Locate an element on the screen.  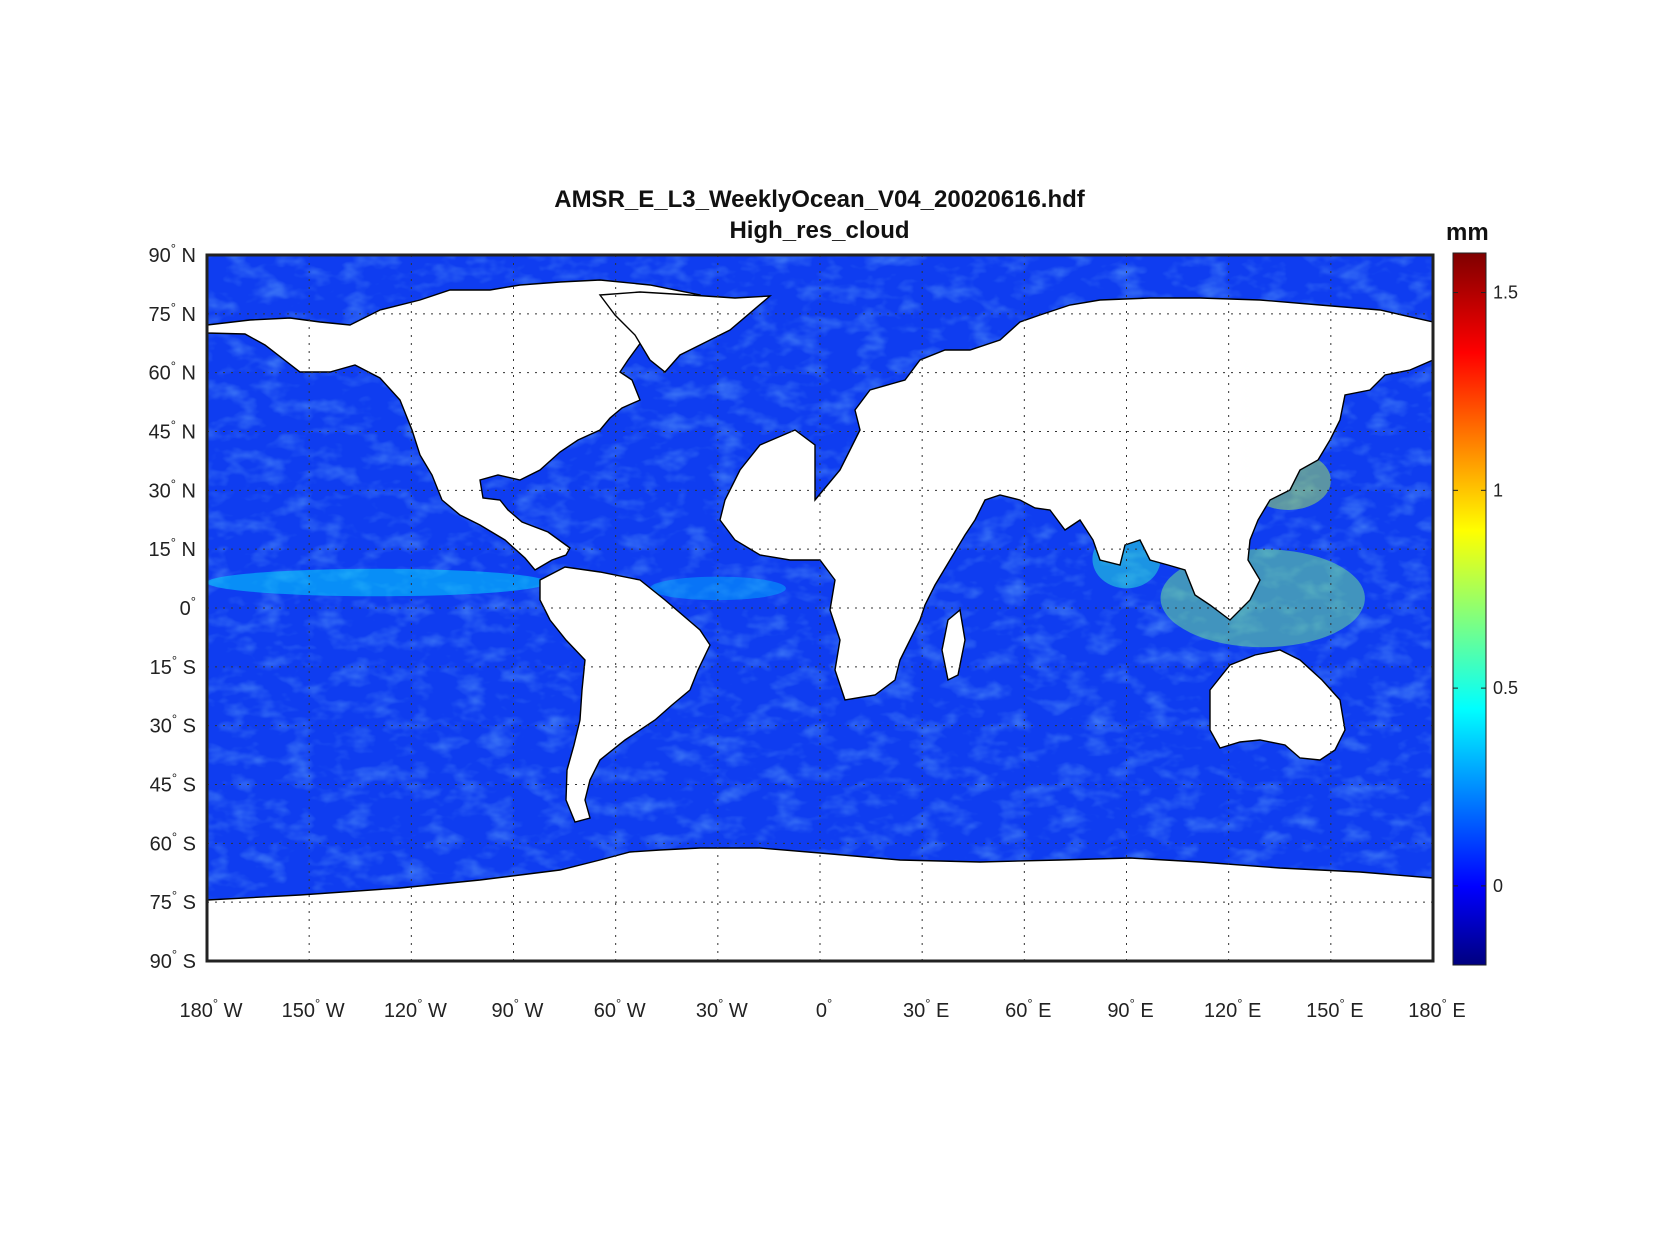
lat-tick-label: 30° N is located at coordinates (172, 489).